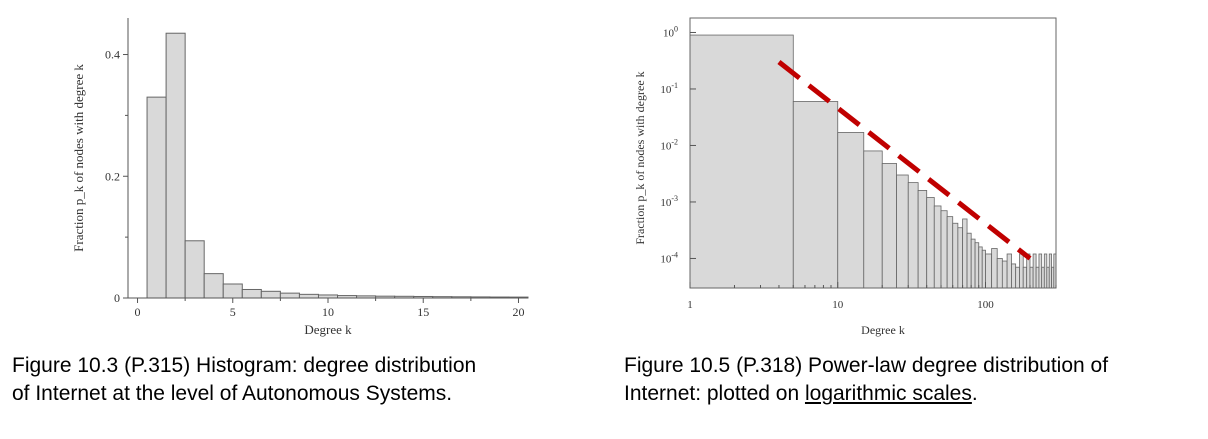  I want to click on caption-right-line2-start: Internet: plotted on, so click(714, 393).